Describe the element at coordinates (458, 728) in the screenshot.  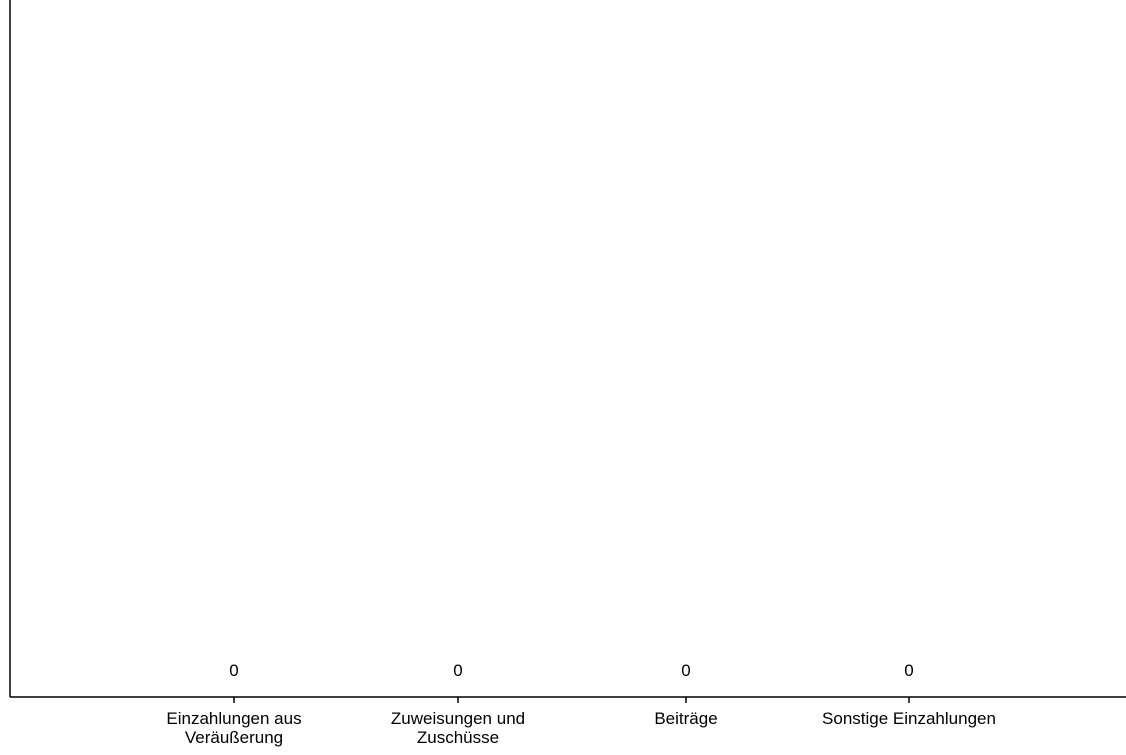
I see `x-tick-label: Zuweisungen und Zuschüsse` at that location.